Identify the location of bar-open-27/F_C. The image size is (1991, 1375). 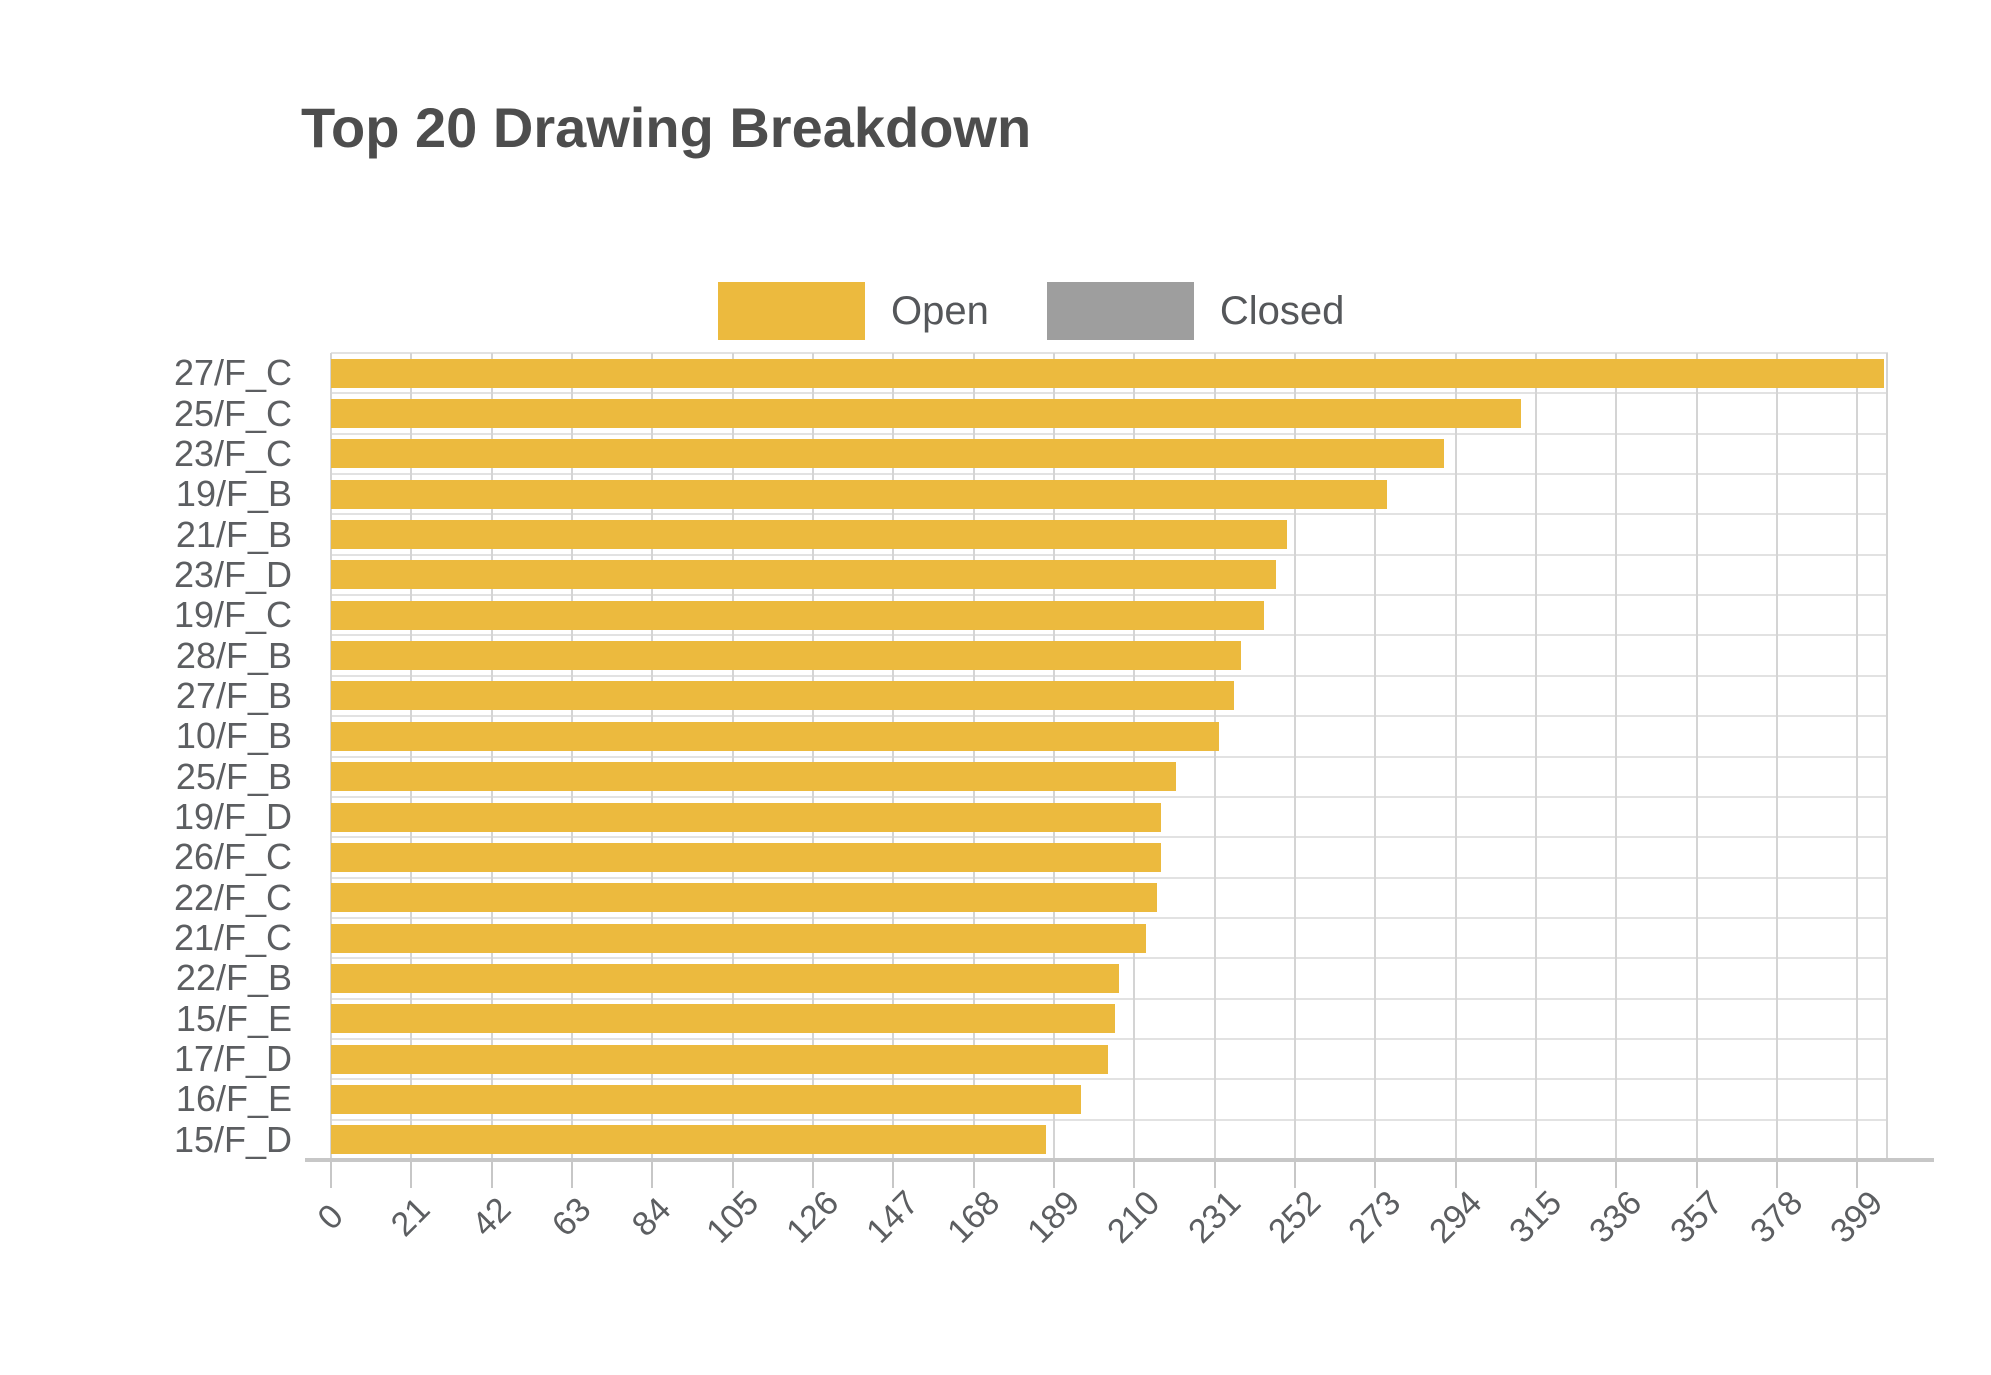
(1108, 373).